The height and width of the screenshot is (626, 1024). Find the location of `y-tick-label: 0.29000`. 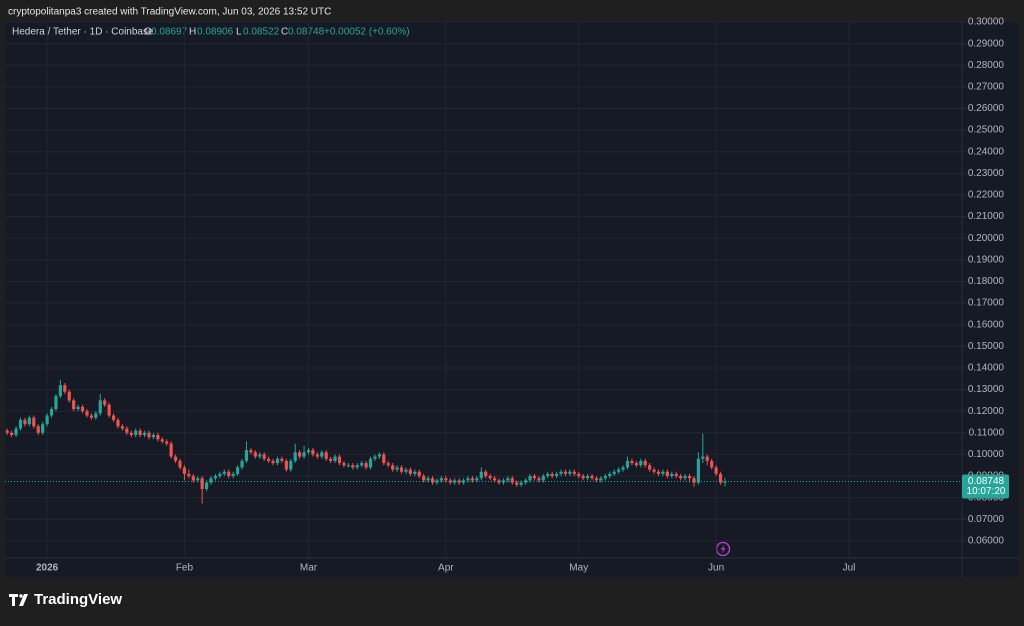

y-tick-label: 0.29000 is located at coordinates (986, 43).